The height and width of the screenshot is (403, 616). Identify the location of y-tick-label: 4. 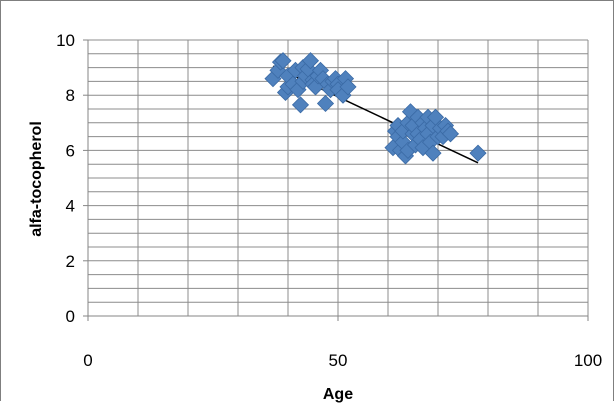
(70, 206).